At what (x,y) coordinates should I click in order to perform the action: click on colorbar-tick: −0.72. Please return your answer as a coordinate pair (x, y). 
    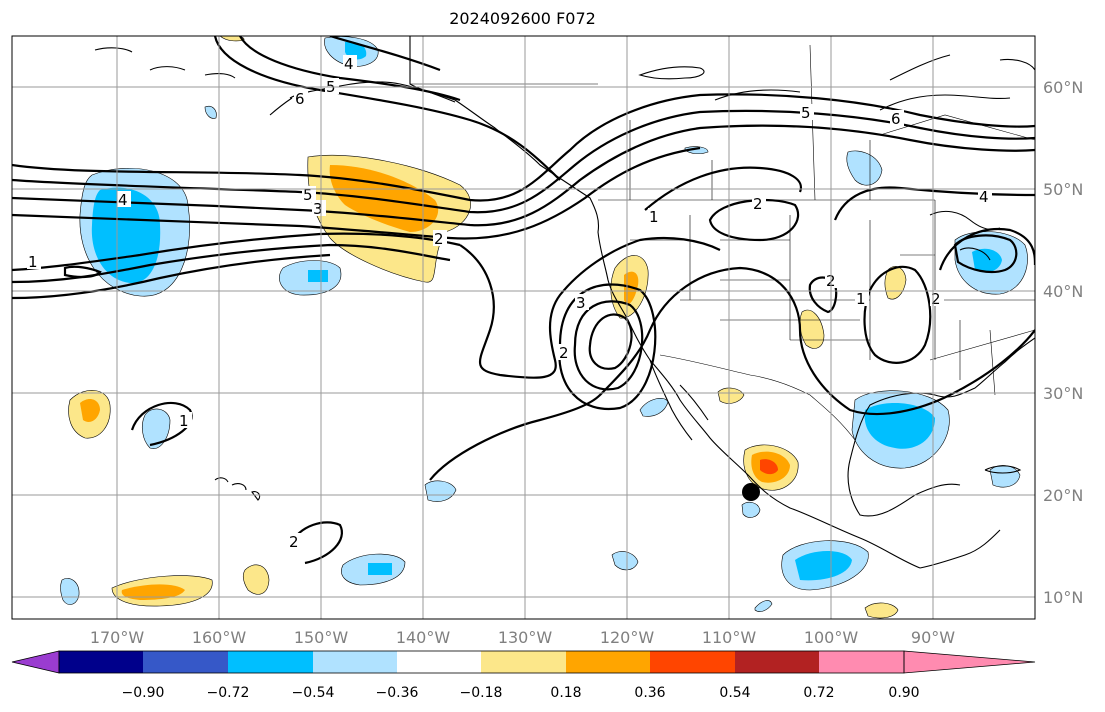
    Looking at the image, I should click on (228, 693).